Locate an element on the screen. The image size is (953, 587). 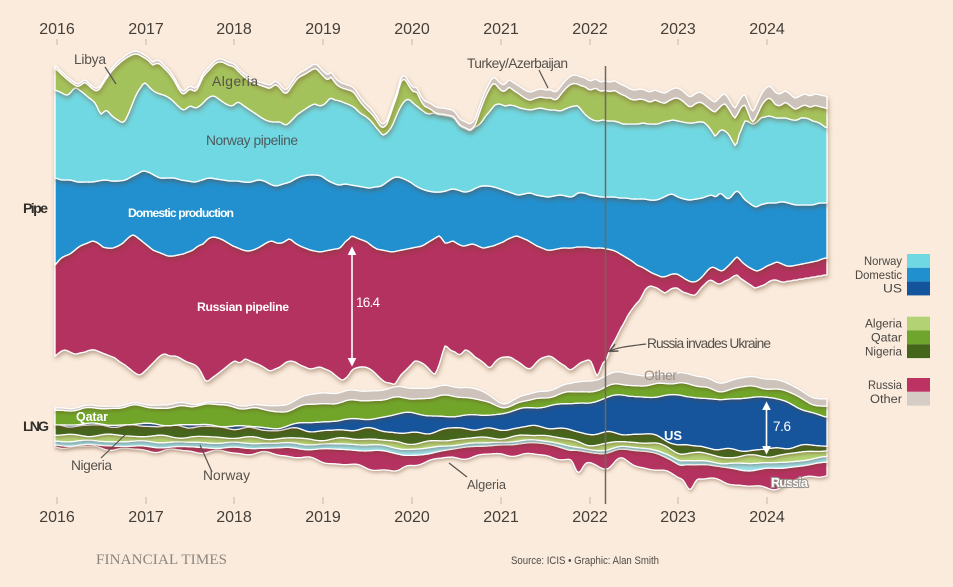
svg-text: Norway pipeline is located at coordinates (252, 140).